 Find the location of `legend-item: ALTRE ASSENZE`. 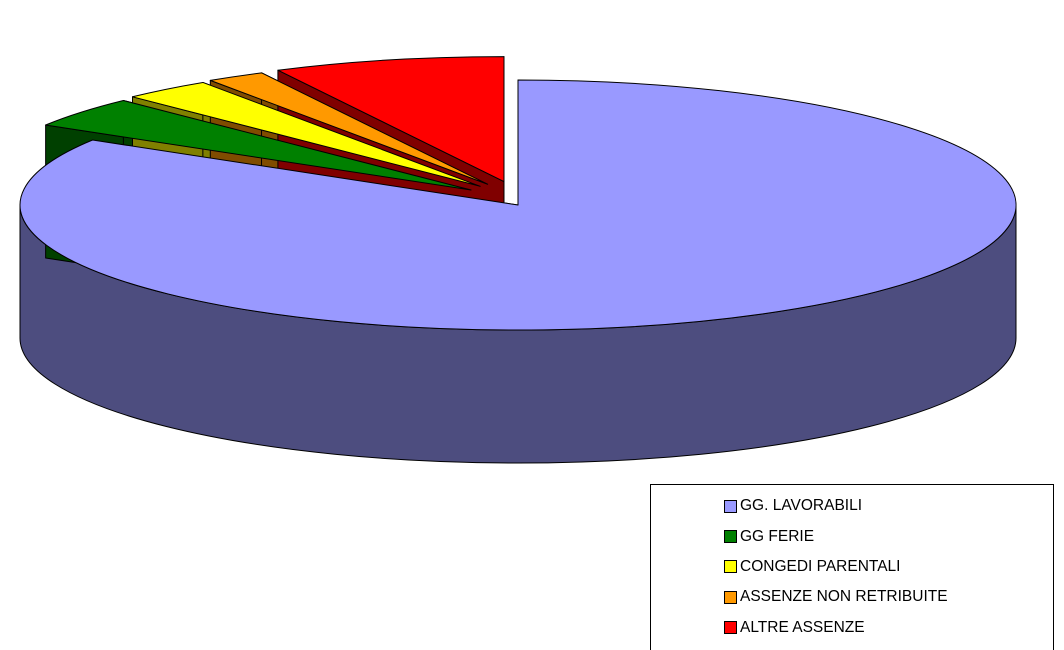

legend-item: ALTRE ASSENZE is located at coordinates (888, 628).